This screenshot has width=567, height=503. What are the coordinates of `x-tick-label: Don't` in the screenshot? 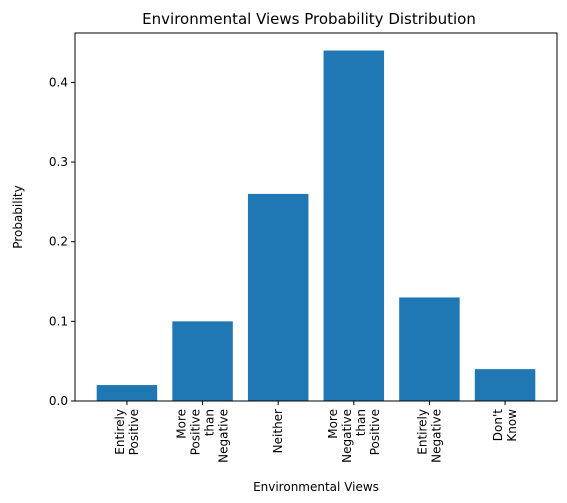 It's located at (498, 425).